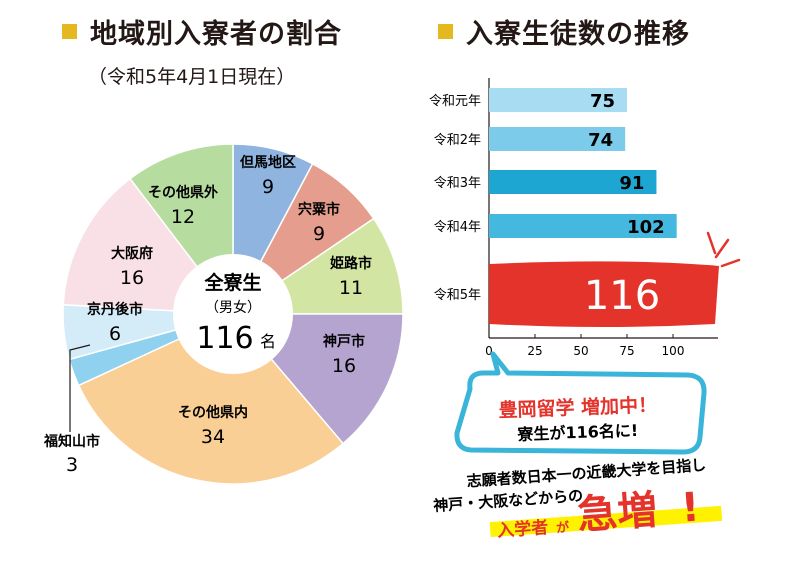 The width and height of the screenshot is (800, 576). Describe the element at coordinates (631, 183) in the screenshot. I see `bar-value-label: 91` at that location.